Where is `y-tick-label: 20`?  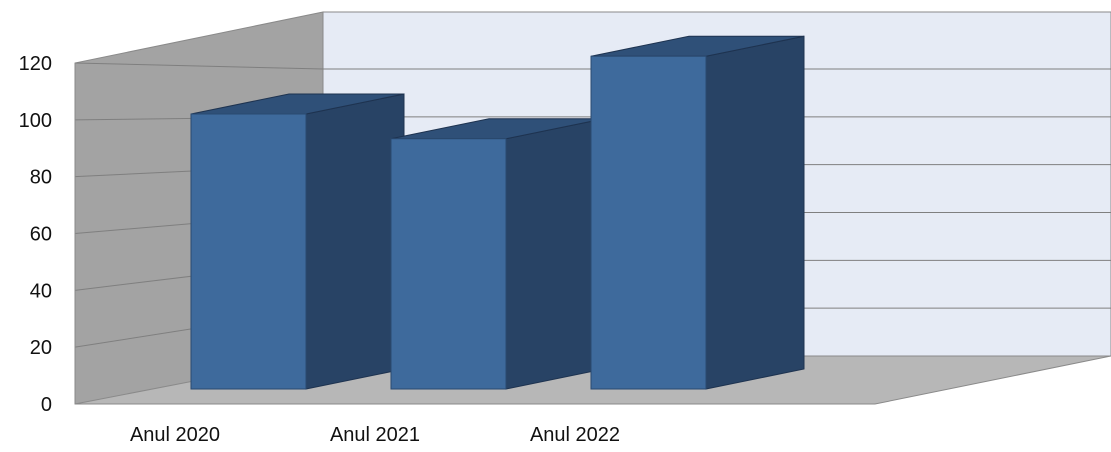
y-tick-label: 20 is located at coordinates (41, 348).